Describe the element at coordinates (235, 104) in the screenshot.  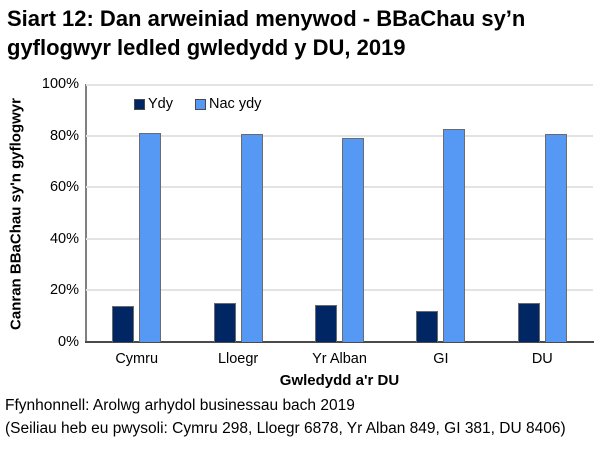
I see `legend-label-nac-ydy: Nac ydy` at that location.